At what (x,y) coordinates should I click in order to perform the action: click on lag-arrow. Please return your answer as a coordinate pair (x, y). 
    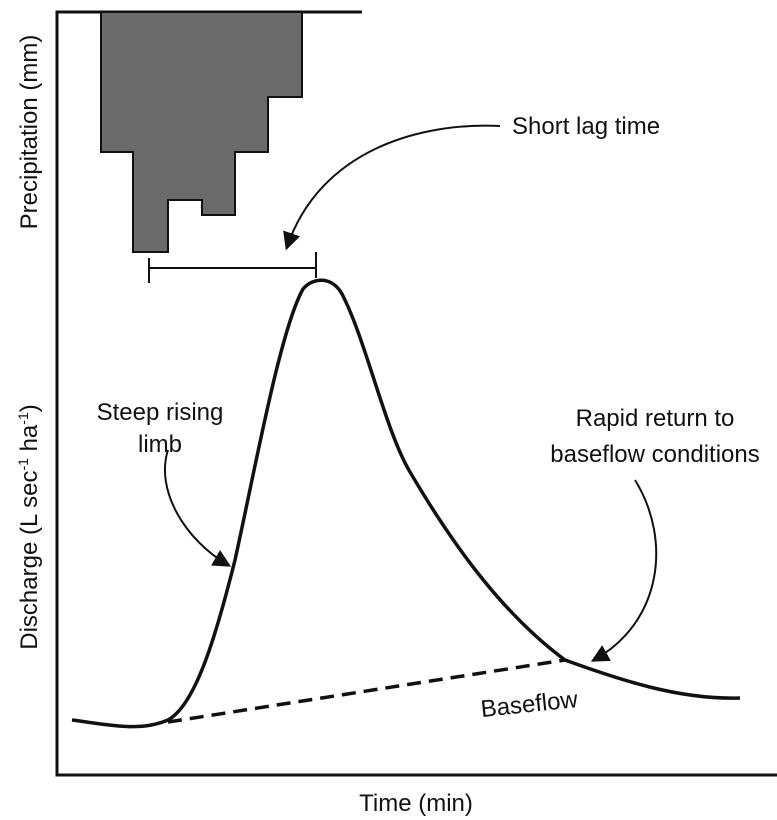
    Looking at the image, I should click on (392, 187).